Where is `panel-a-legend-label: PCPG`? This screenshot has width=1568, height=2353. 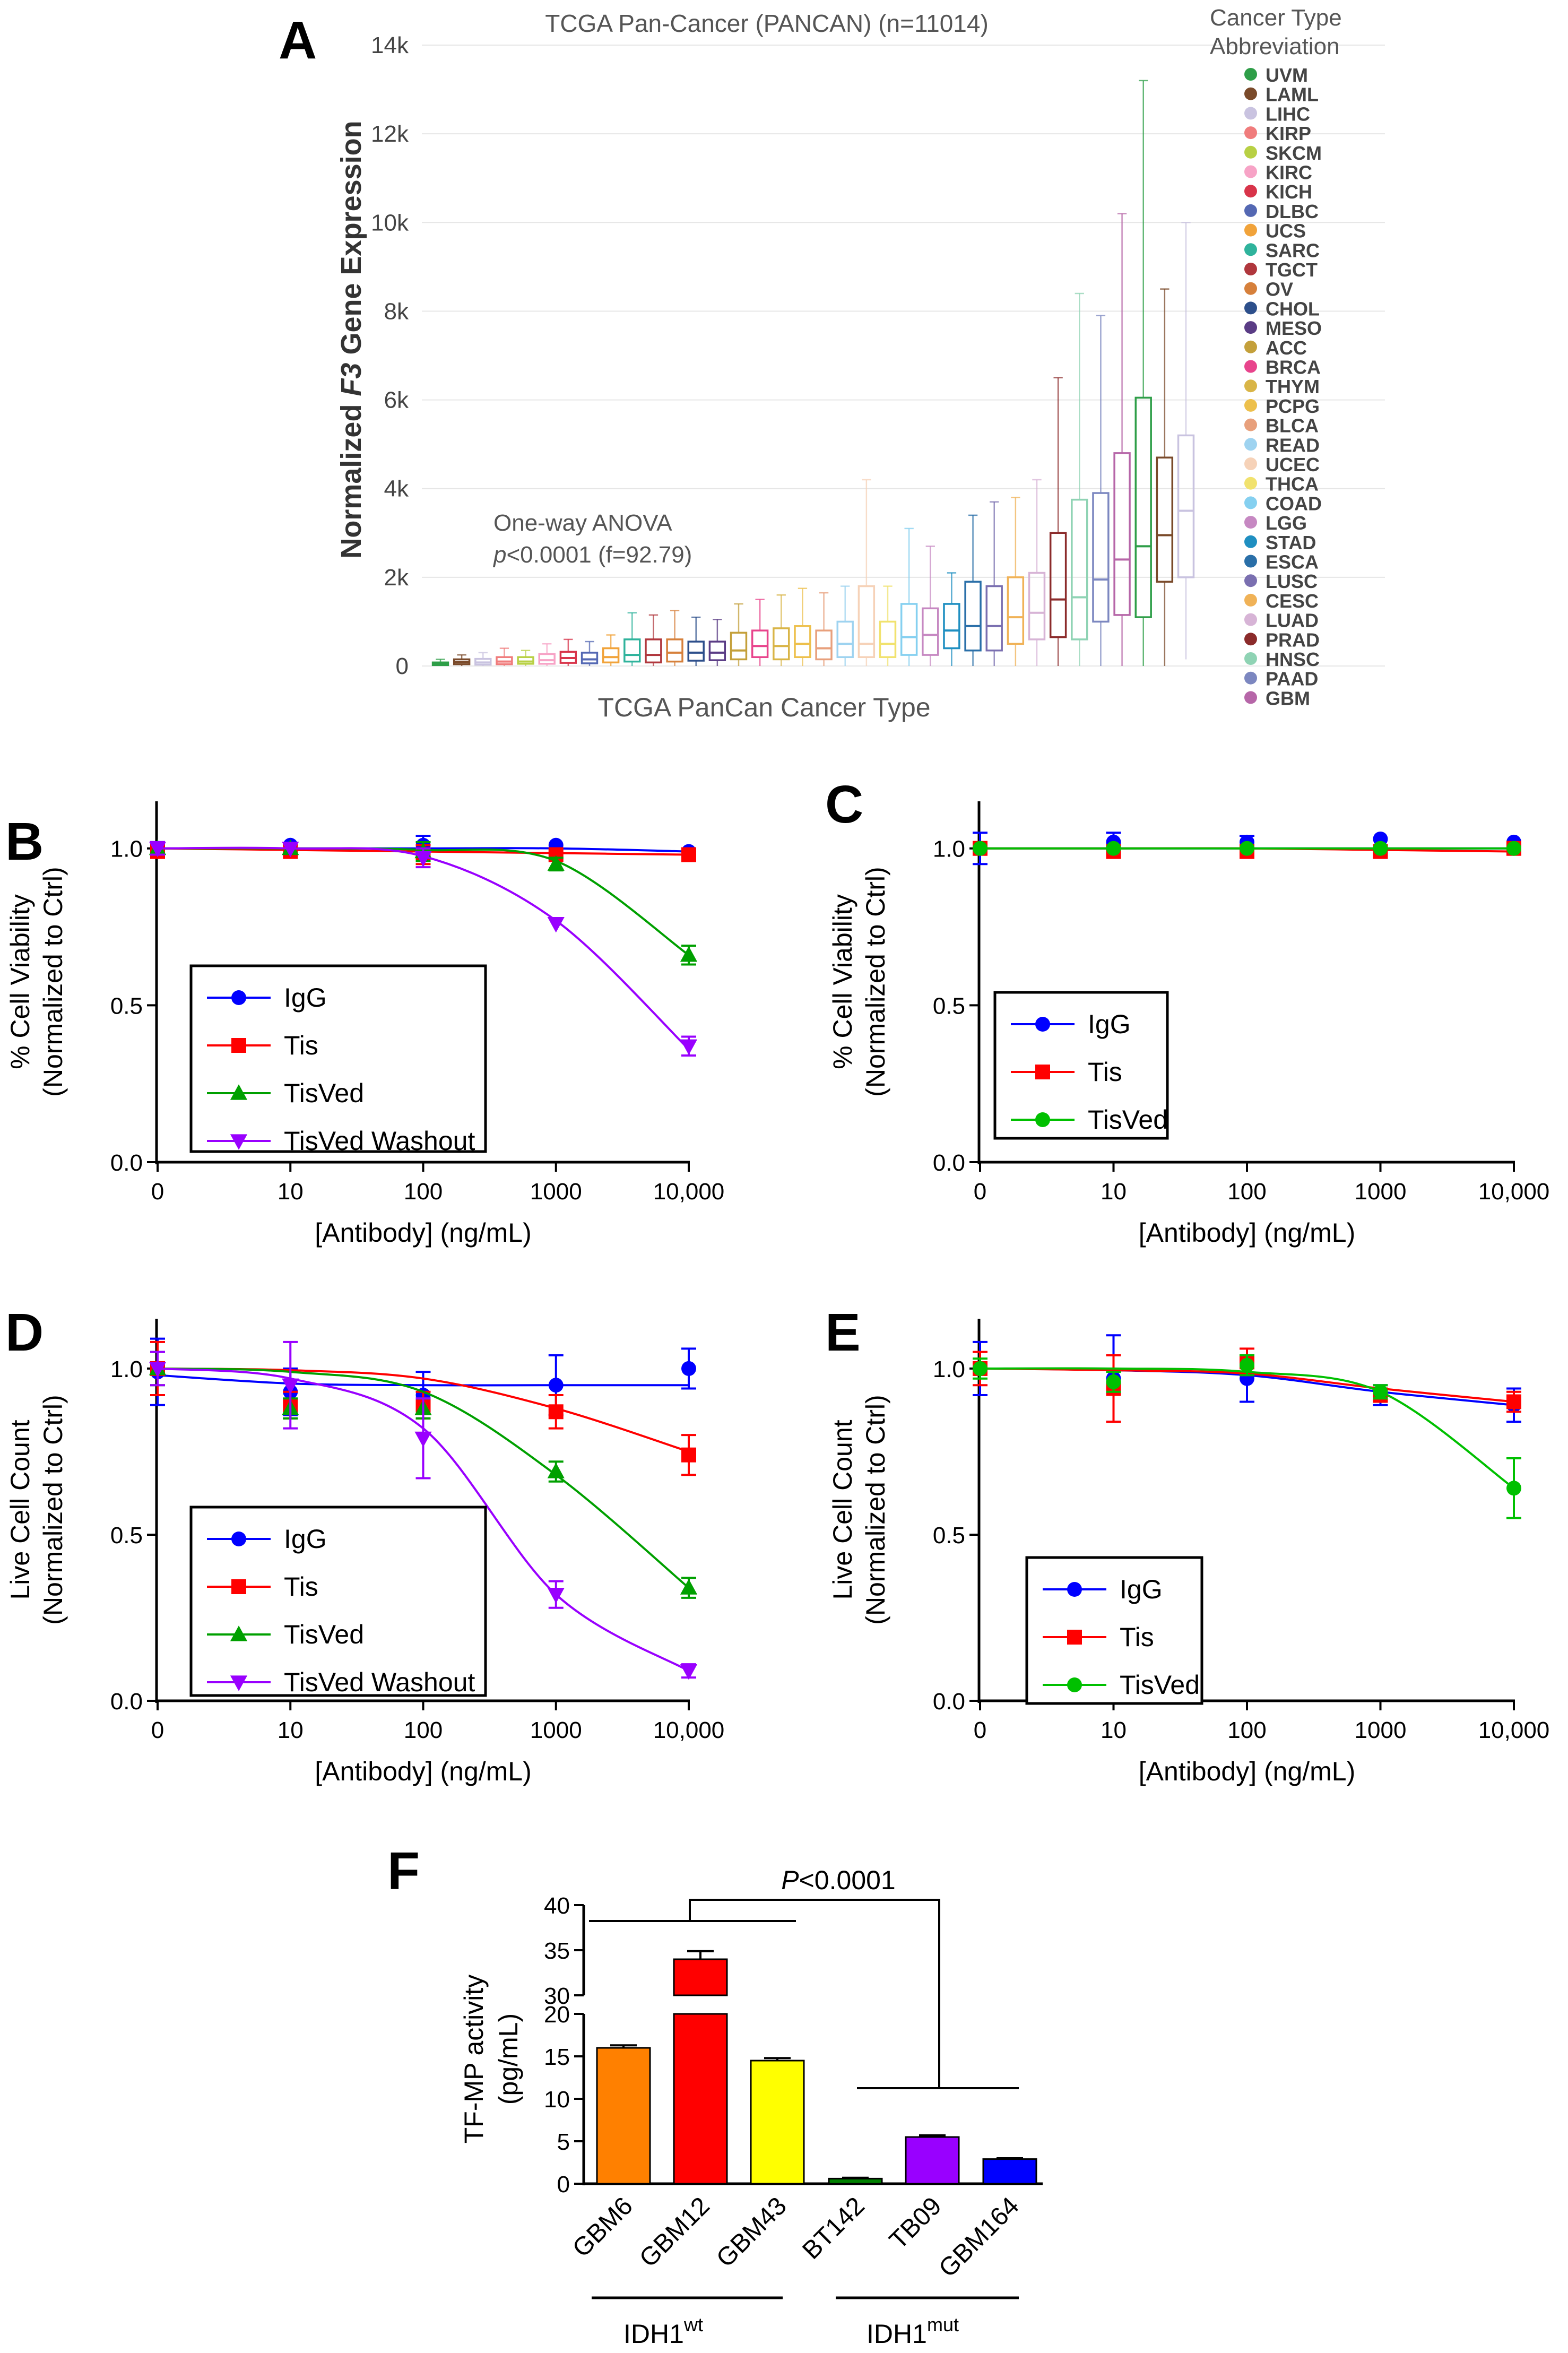
panel-a-legend-label: PCPG is located at coordinates (1293, 406).